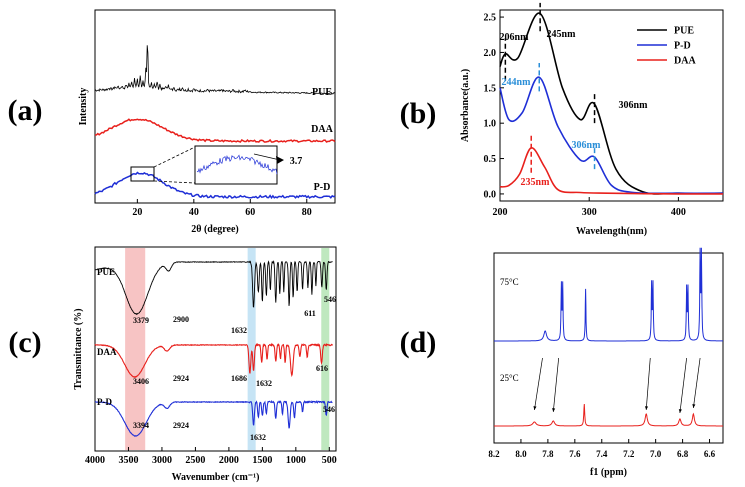  I want to click on x-tick-label-d: 7.2, so click(629, 454).